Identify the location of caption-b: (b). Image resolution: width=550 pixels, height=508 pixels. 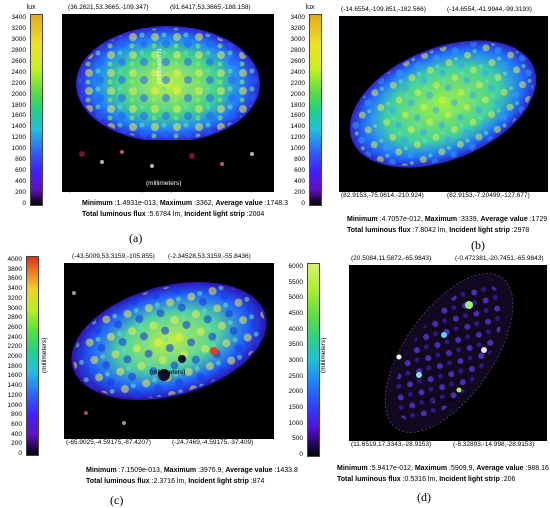
(478, 245).